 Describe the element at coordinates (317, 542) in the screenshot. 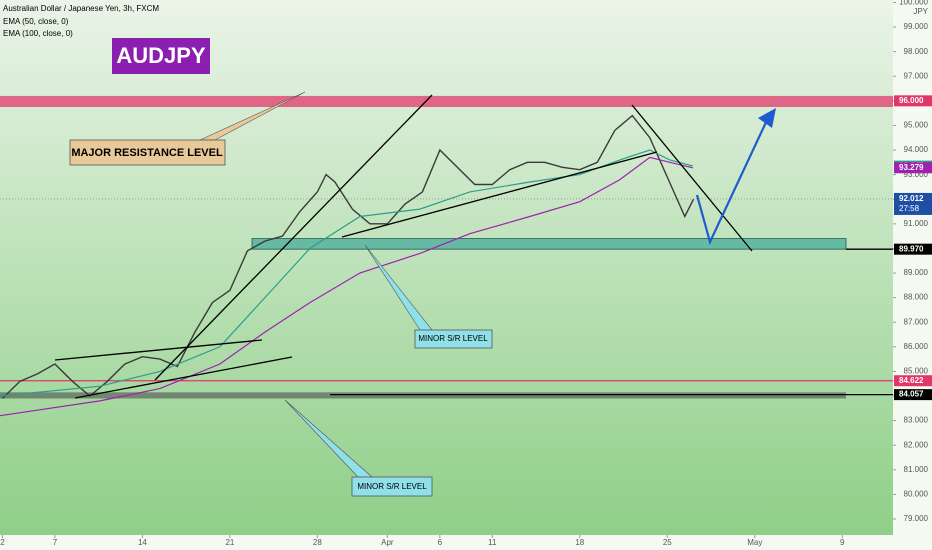

I see `x-tick-label: 28` at that location.